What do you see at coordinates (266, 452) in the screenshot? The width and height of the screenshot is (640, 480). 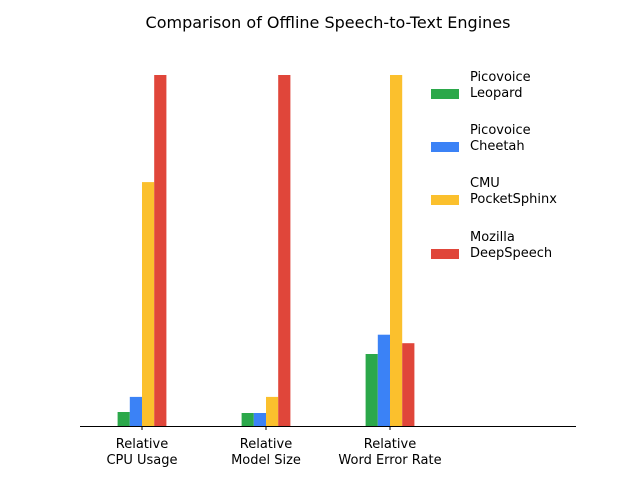 I see `x-tick-label: Relative Model Size` at bounding box center [266, 452].